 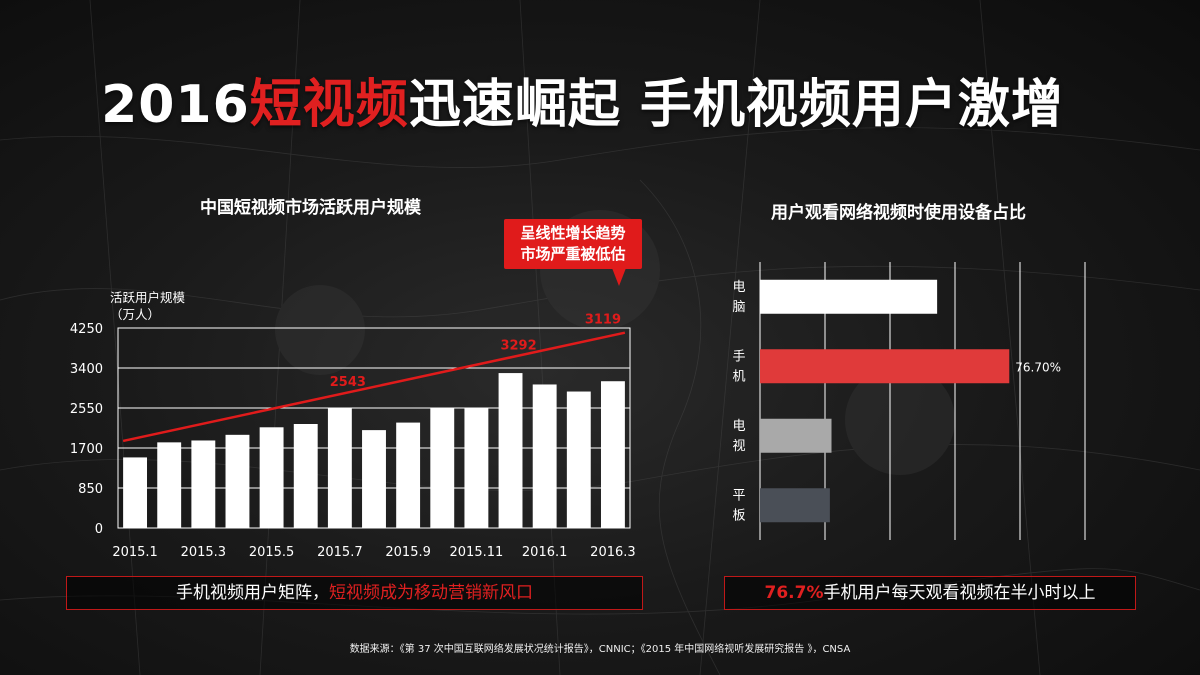 What do you see at coordinates (408, 552) in the screenshot?
I see `x-tick-label: 2015.9` at bounding box center [408, 552].